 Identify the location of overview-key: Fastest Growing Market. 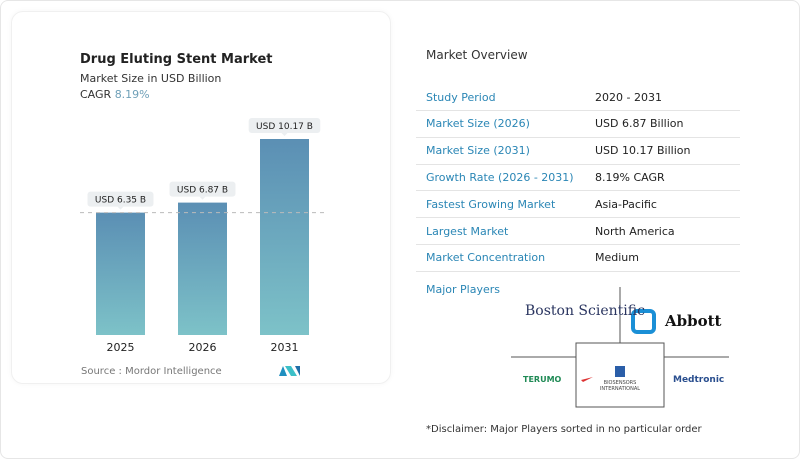
(491, 204).